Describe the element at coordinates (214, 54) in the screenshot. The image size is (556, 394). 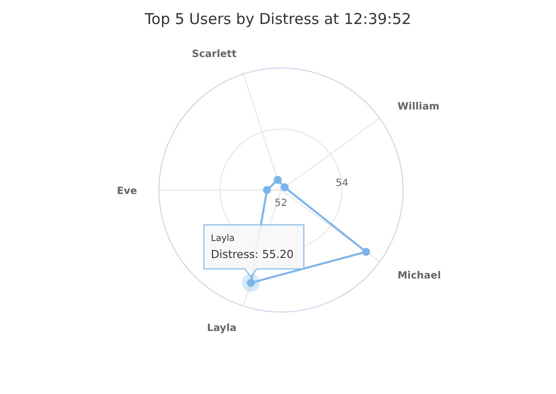
I see `spoke-label: Scarlett` at that location.